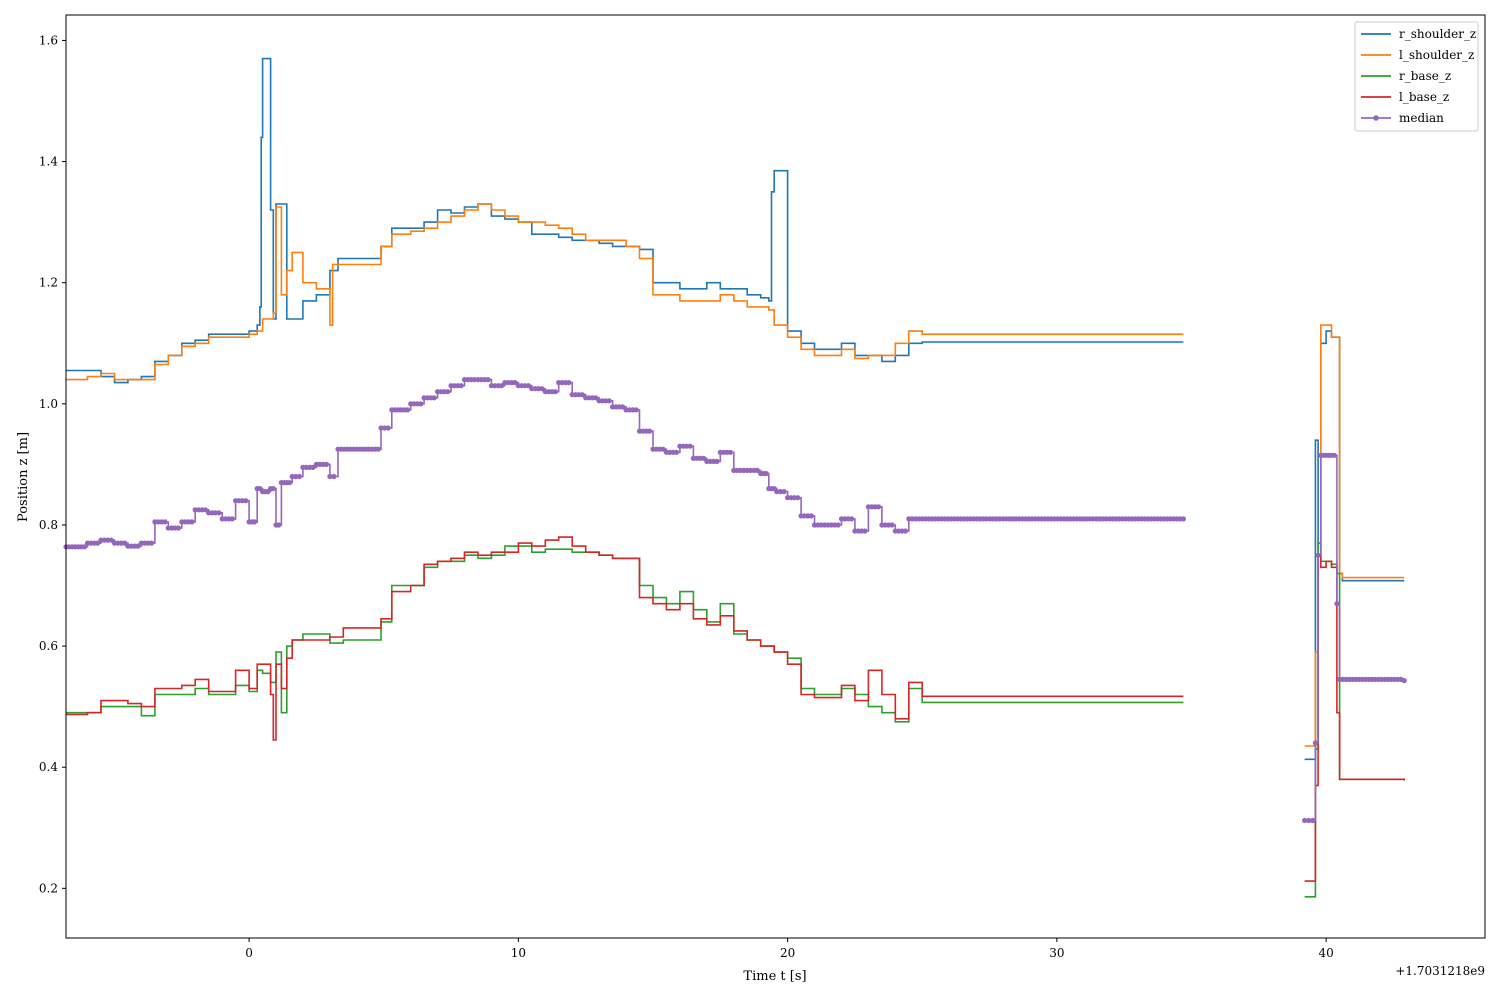 The width and height of the screenshot is (1500, 1005). What do you see at coordinates (1436, 55) in the screenshot?
I see `legend-label: l_shoulder_z` at bounding box center [1436, 55].